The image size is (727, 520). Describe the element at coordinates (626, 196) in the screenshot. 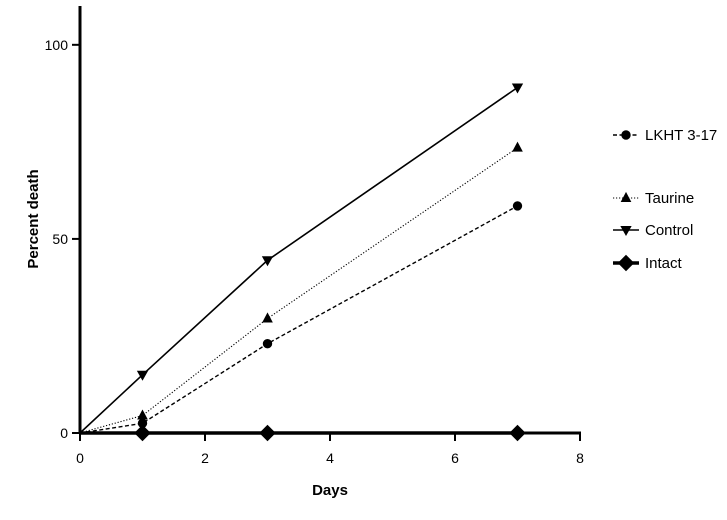

I see `legend-marker-taurine` at that location.